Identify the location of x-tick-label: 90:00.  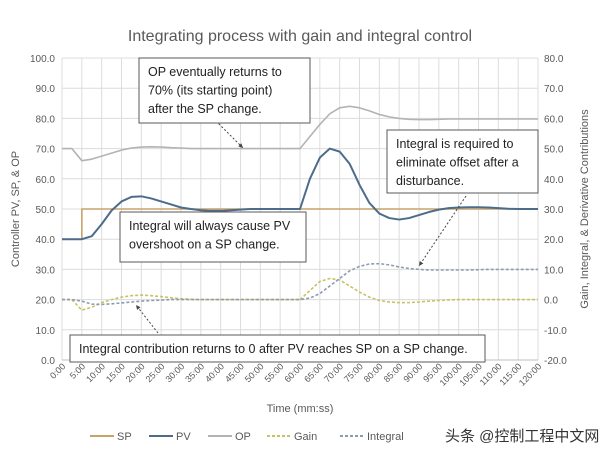
(412, 372).